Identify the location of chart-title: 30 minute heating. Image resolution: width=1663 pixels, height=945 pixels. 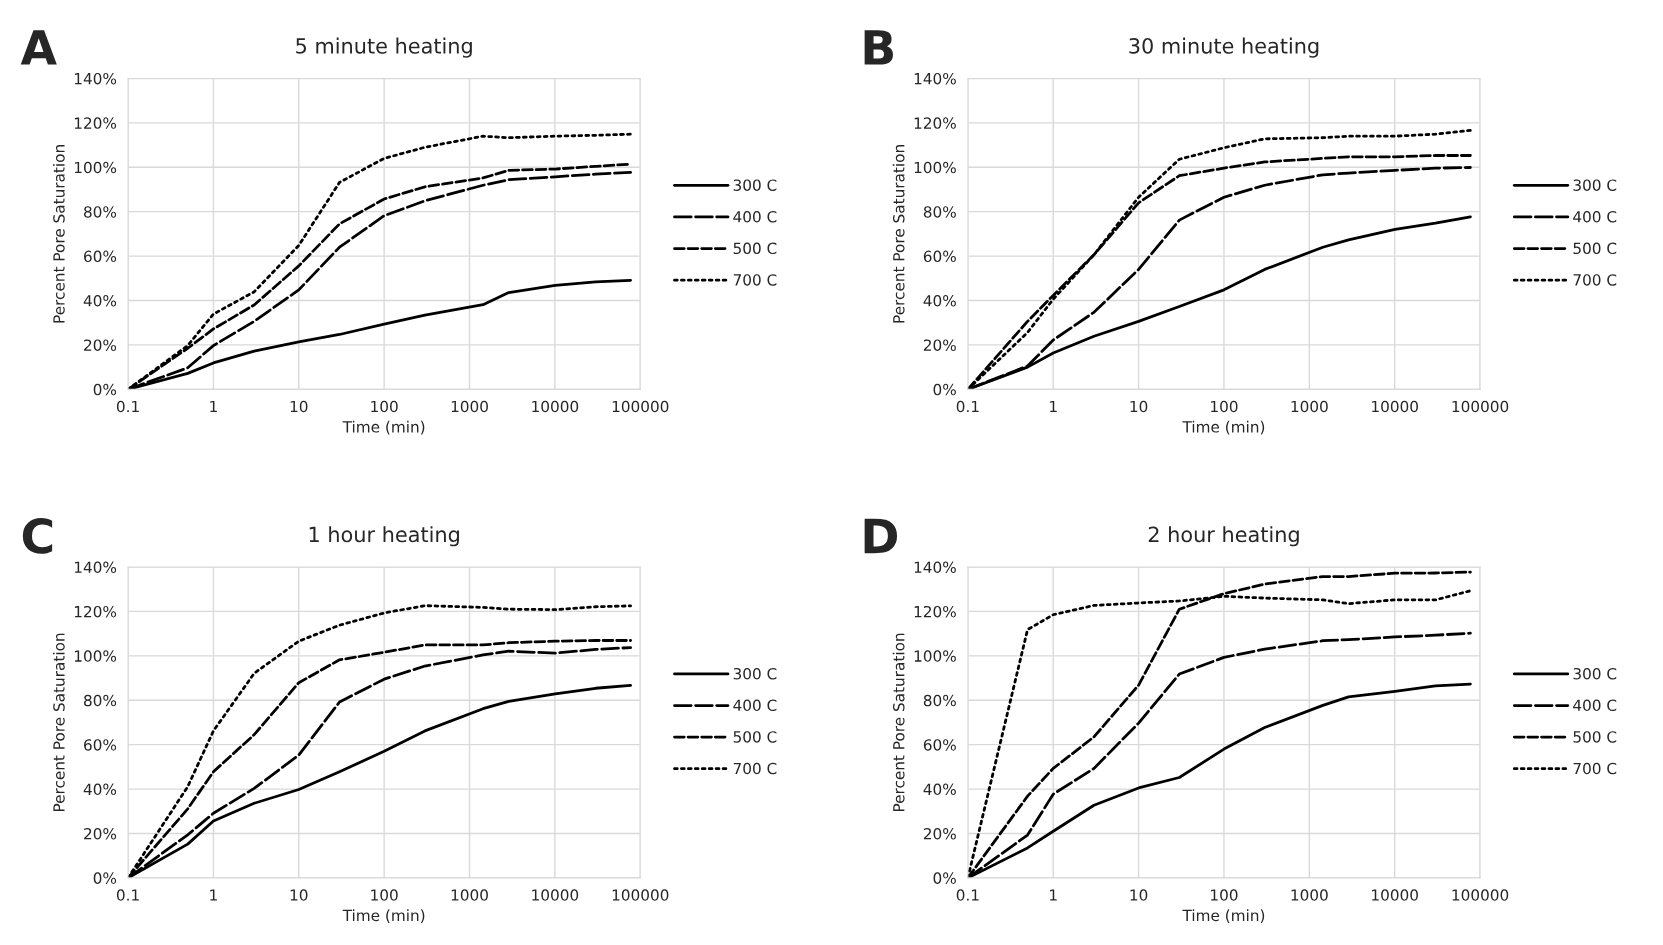
(1224, 47).